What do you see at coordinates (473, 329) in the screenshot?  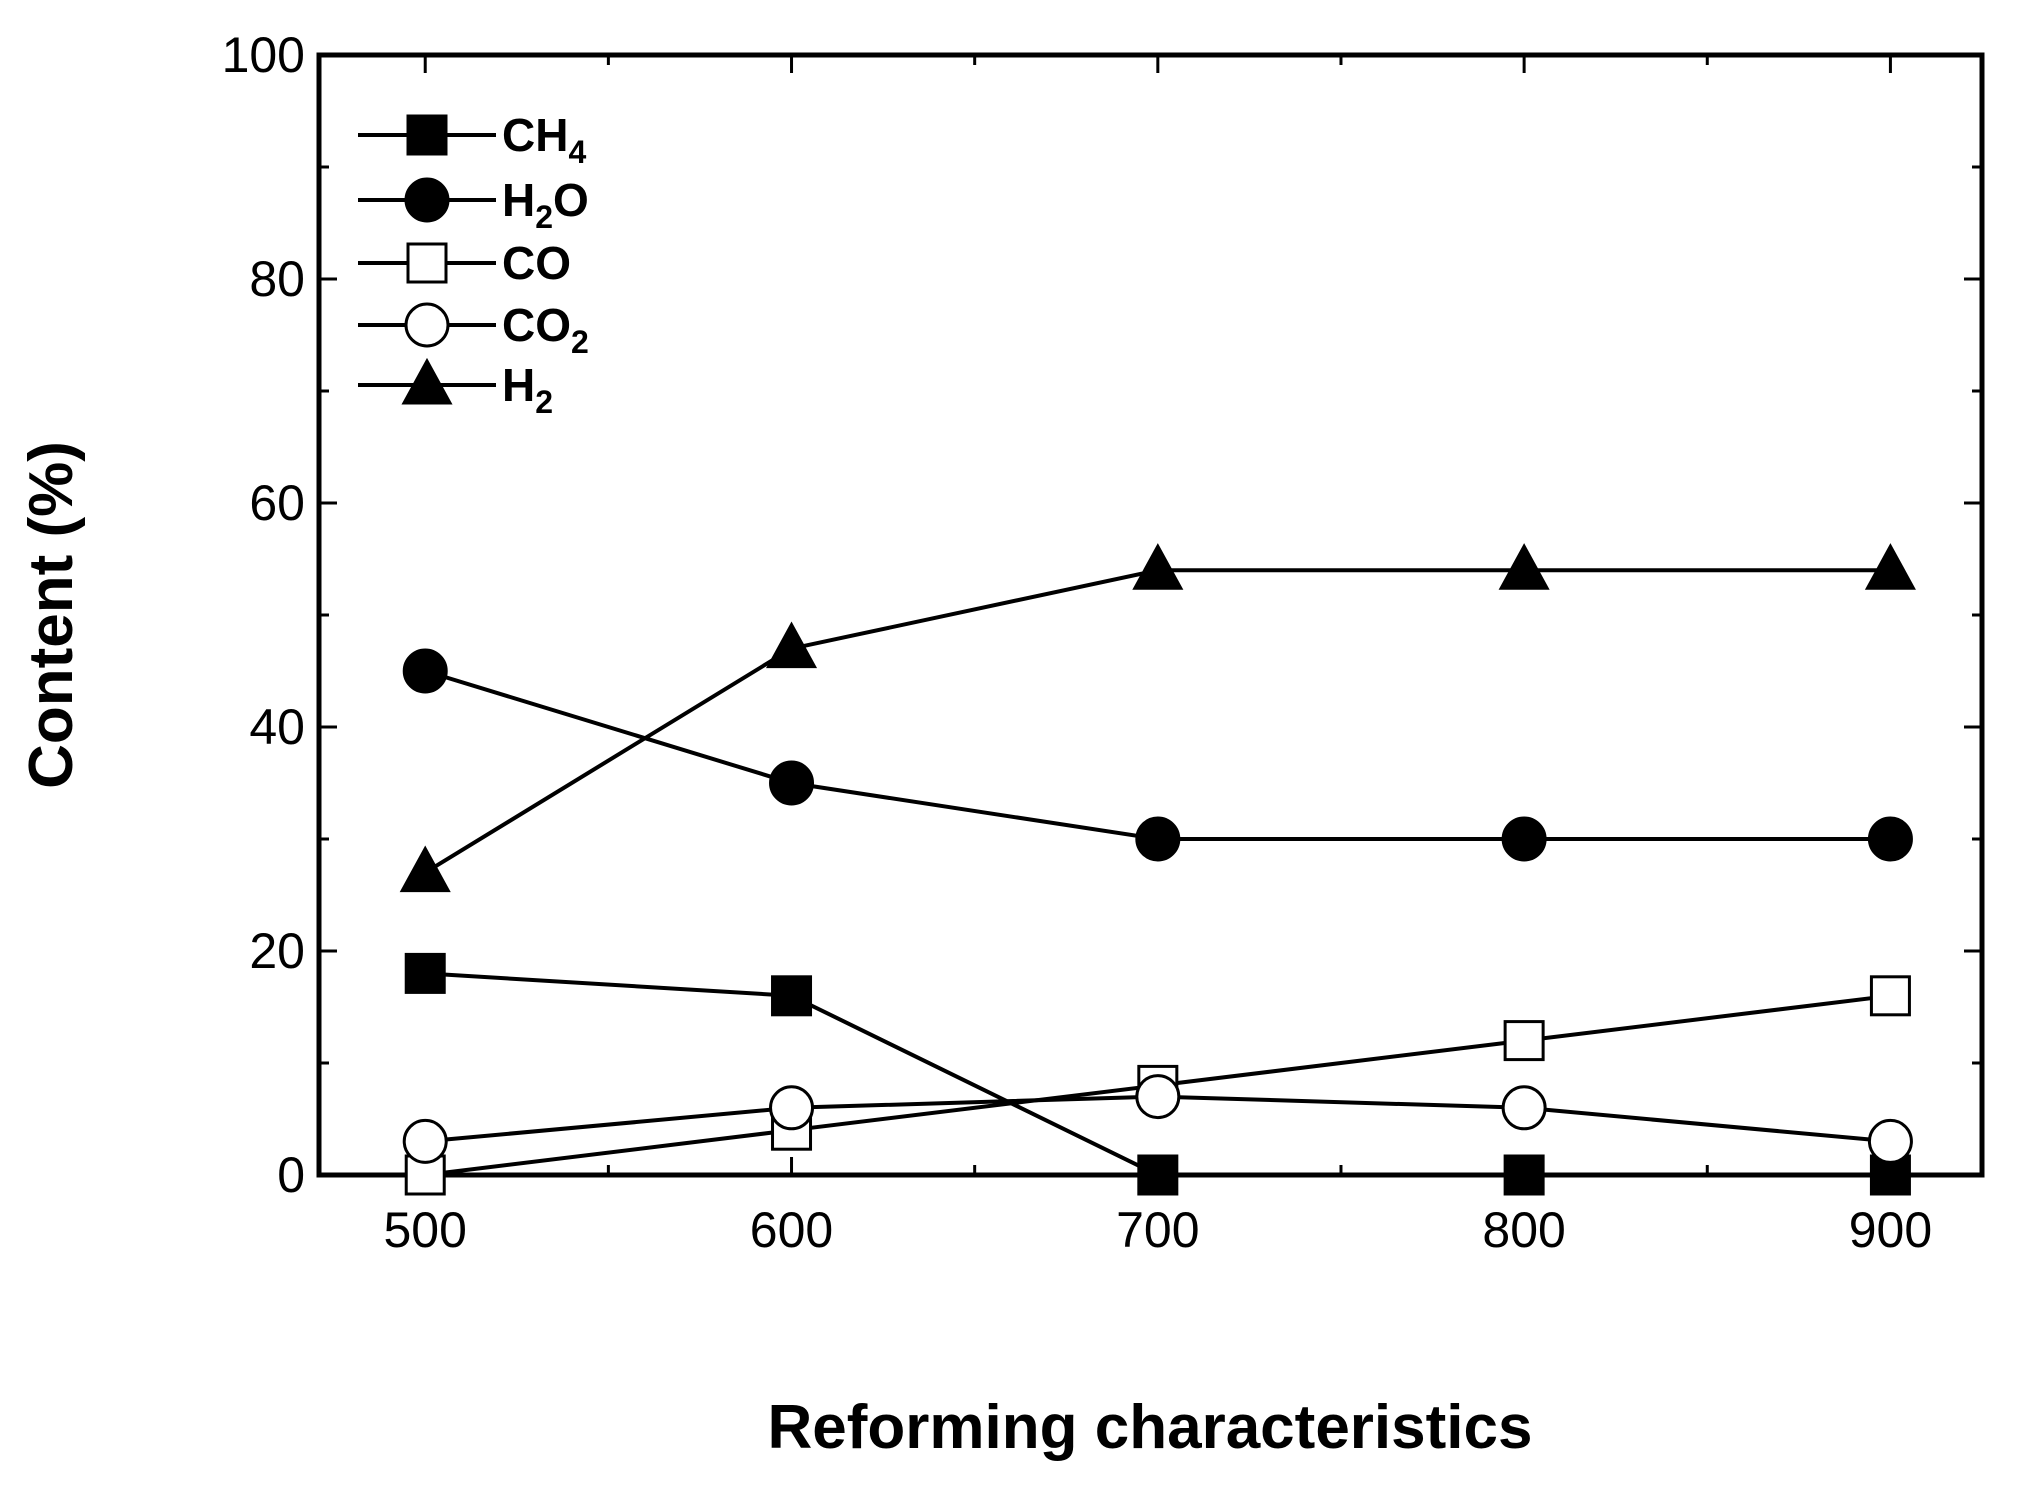 I see `legend-item-co2: CO2` at bounding box center [473, 329].